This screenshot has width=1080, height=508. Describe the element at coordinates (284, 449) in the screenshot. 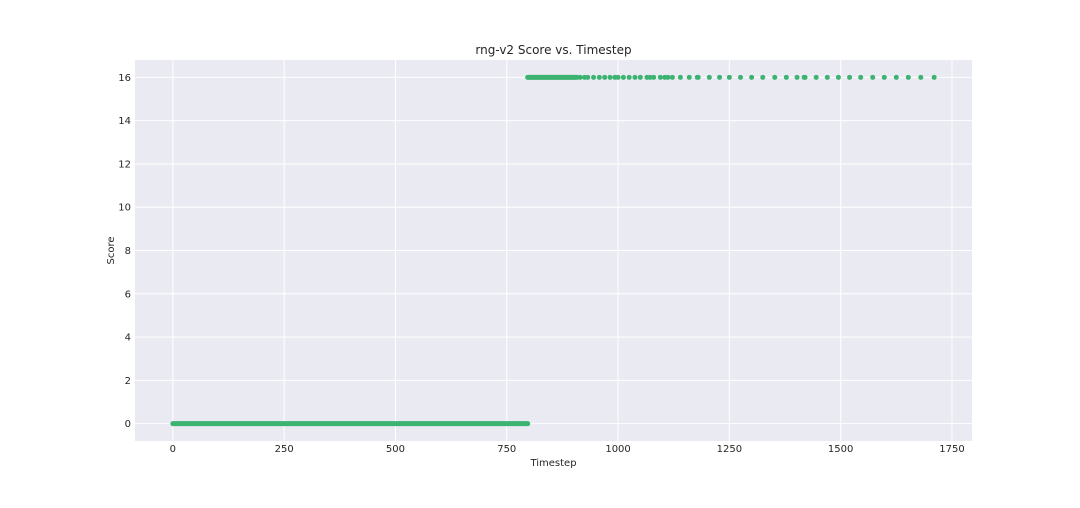

I see `x-tick-label: 250` at that location.